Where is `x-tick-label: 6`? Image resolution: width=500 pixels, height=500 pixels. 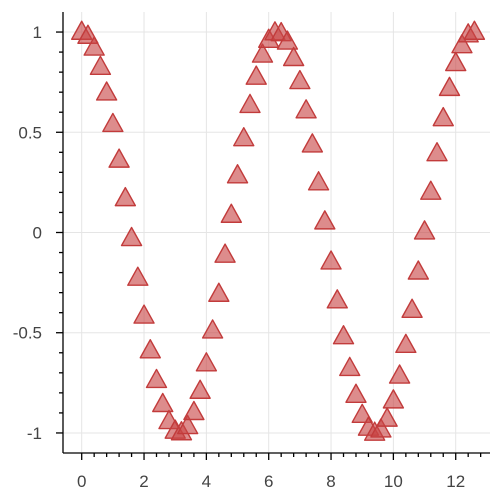 x-tick-label: 6 is located at coordinates (268, 481).